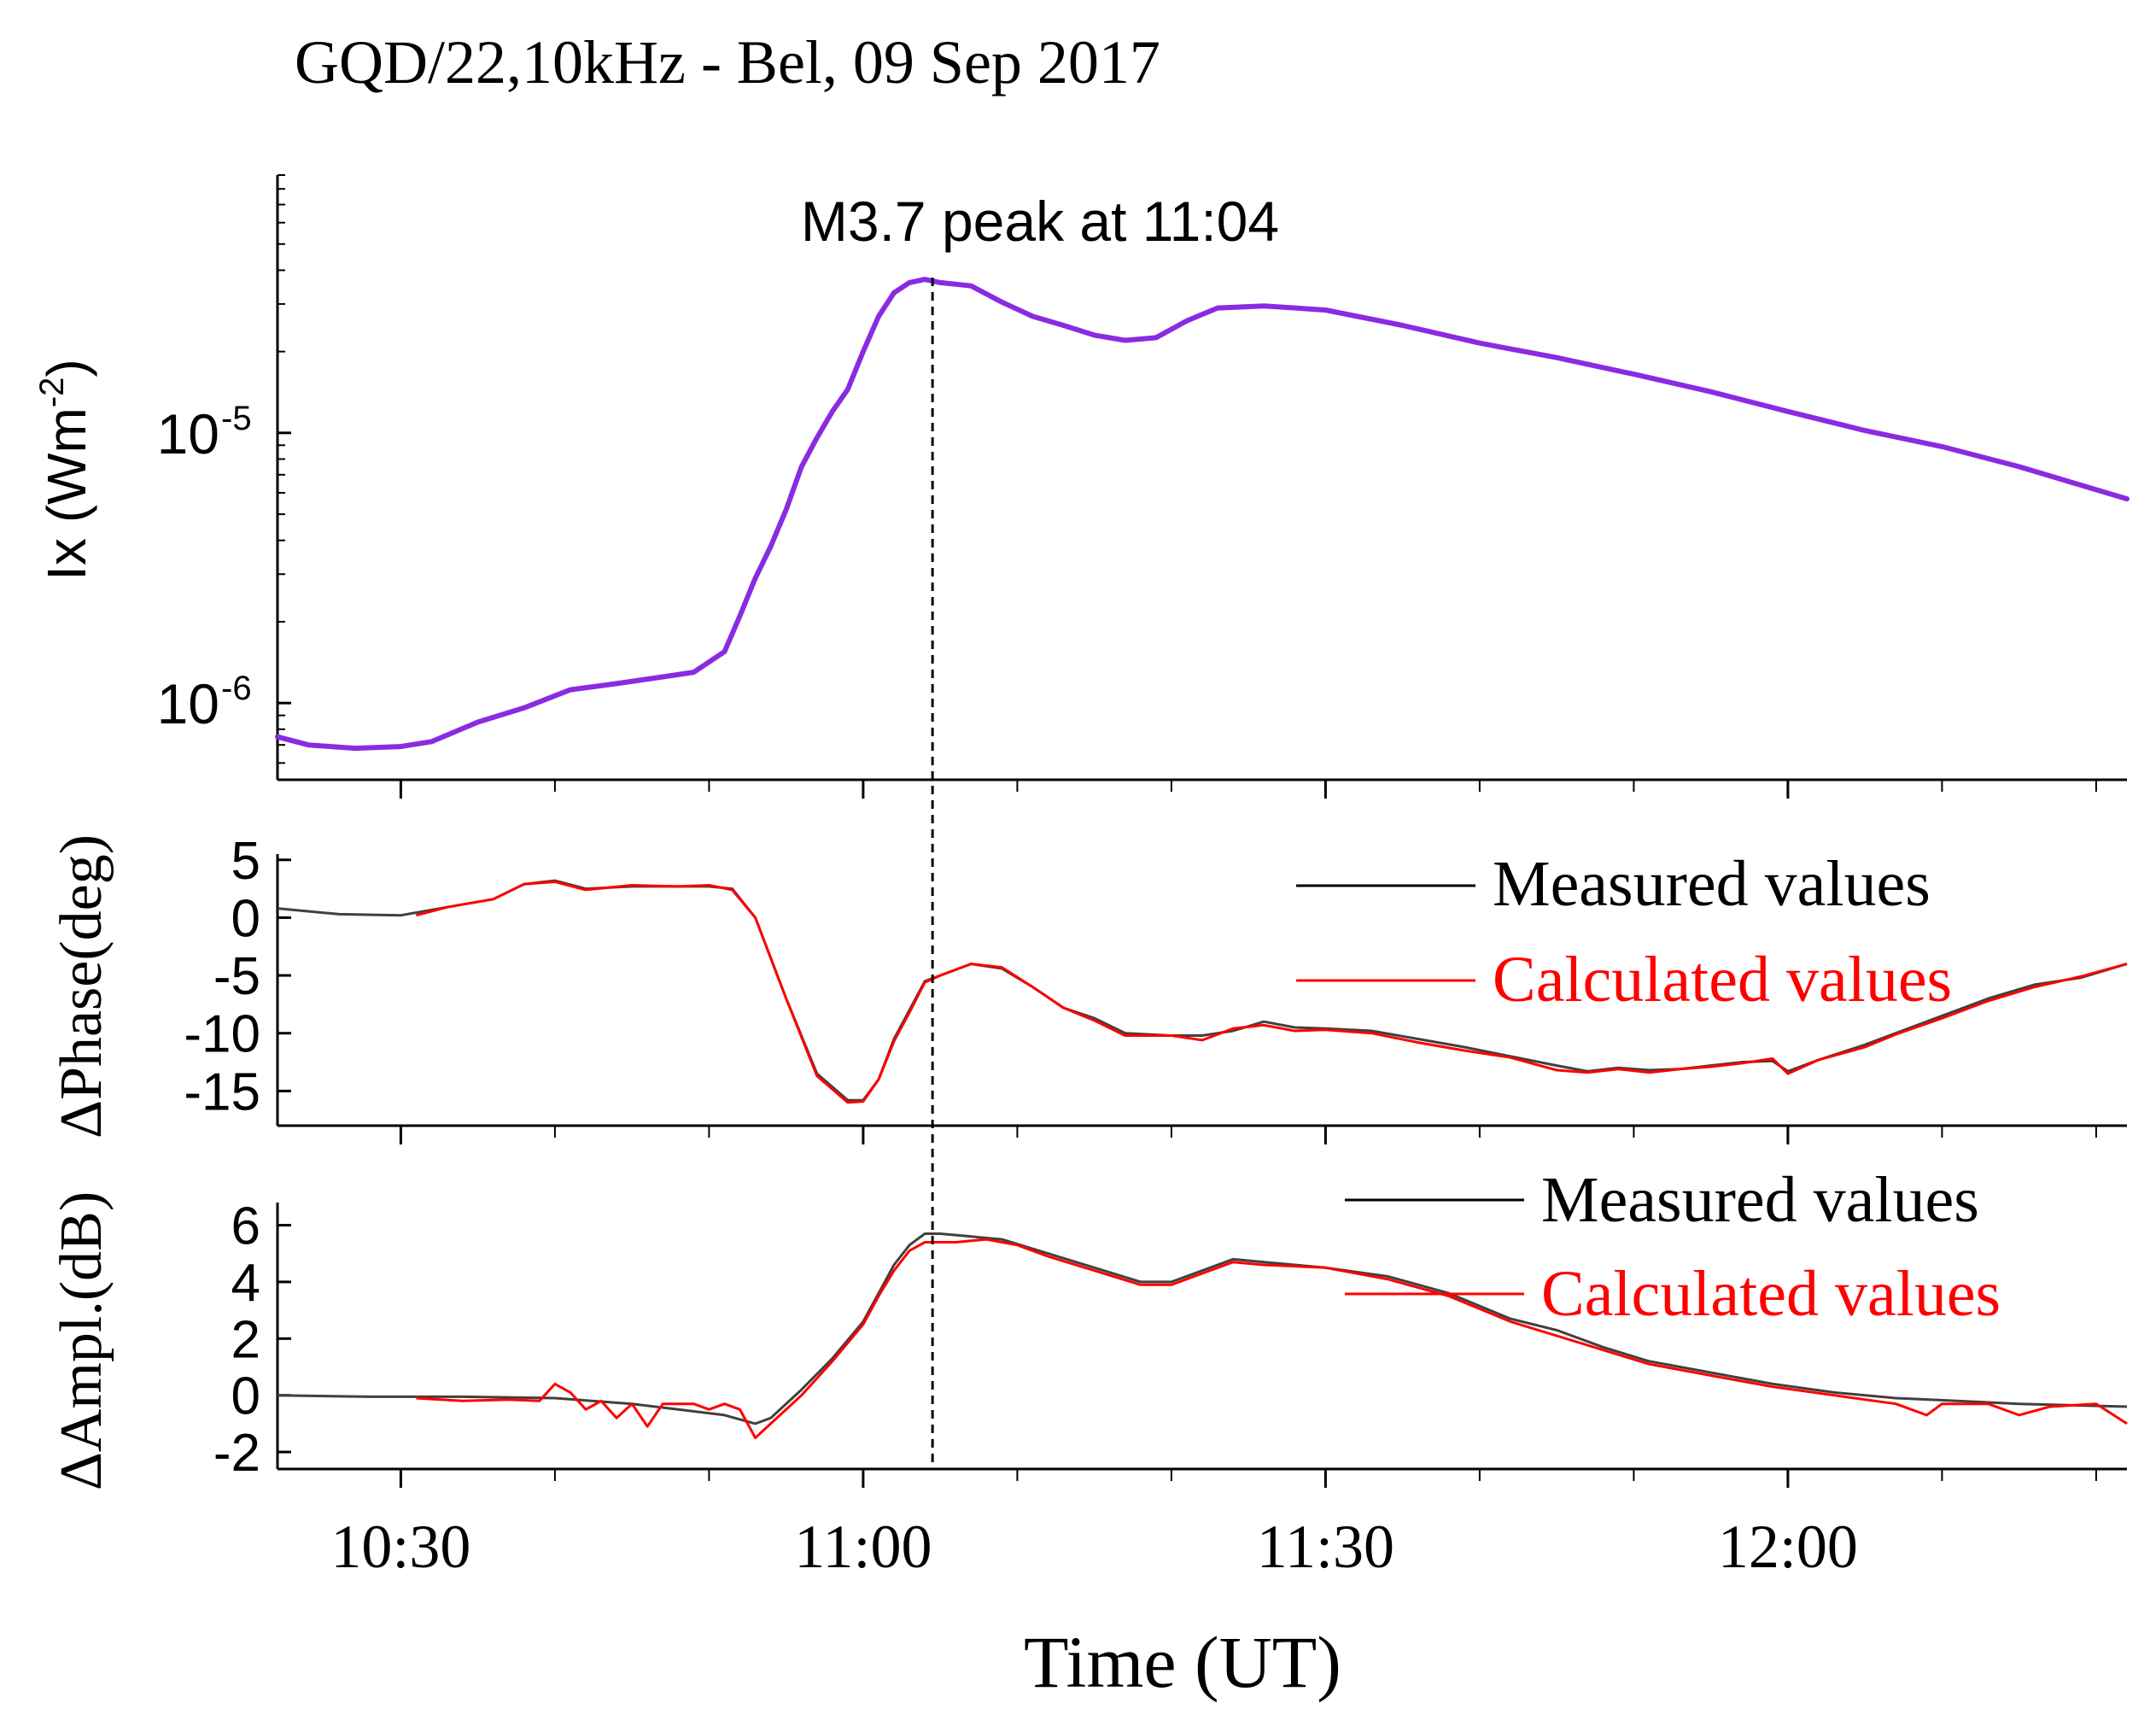 The width and height of the screenshot is (2156, 1709). I want to click on flux-y-tick-exponent: -6, so click(236, 689).